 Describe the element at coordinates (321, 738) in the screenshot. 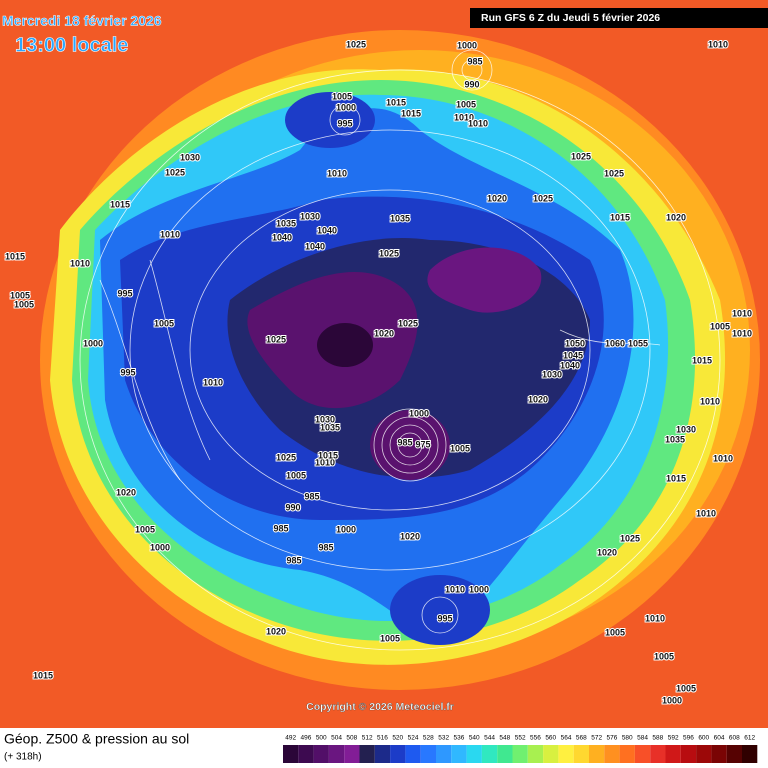

I see `legend-tick-label: 500` at that location.